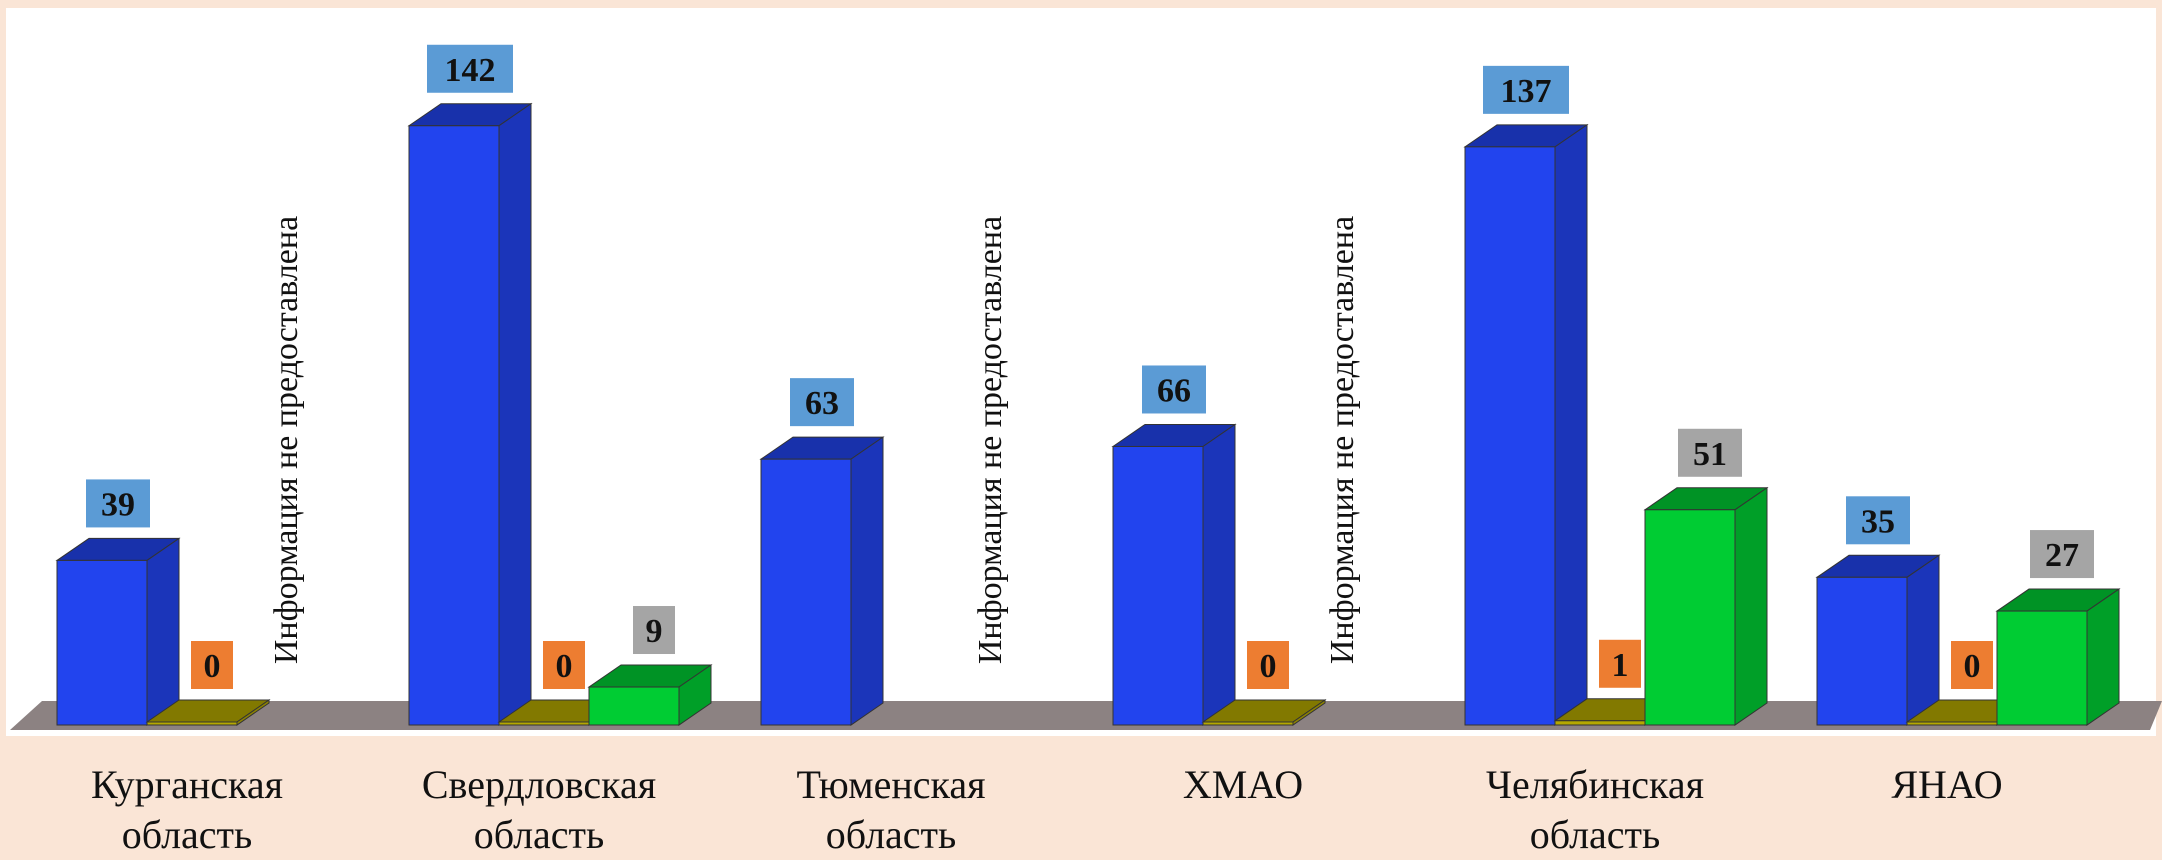  I want to click on data-label-text: 9, so click(654, 631).